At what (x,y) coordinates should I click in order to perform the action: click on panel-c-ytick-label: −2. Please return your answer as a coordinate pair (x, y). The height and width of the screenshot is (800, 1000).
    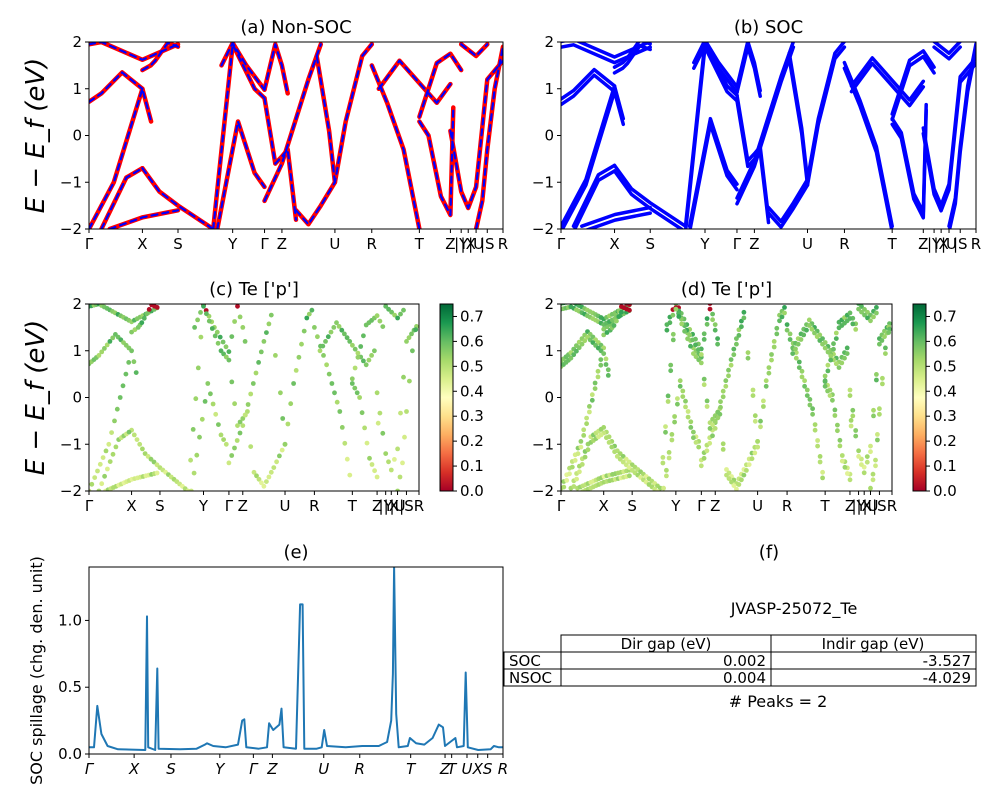
    Looking at the image, I should click on (71, 491).